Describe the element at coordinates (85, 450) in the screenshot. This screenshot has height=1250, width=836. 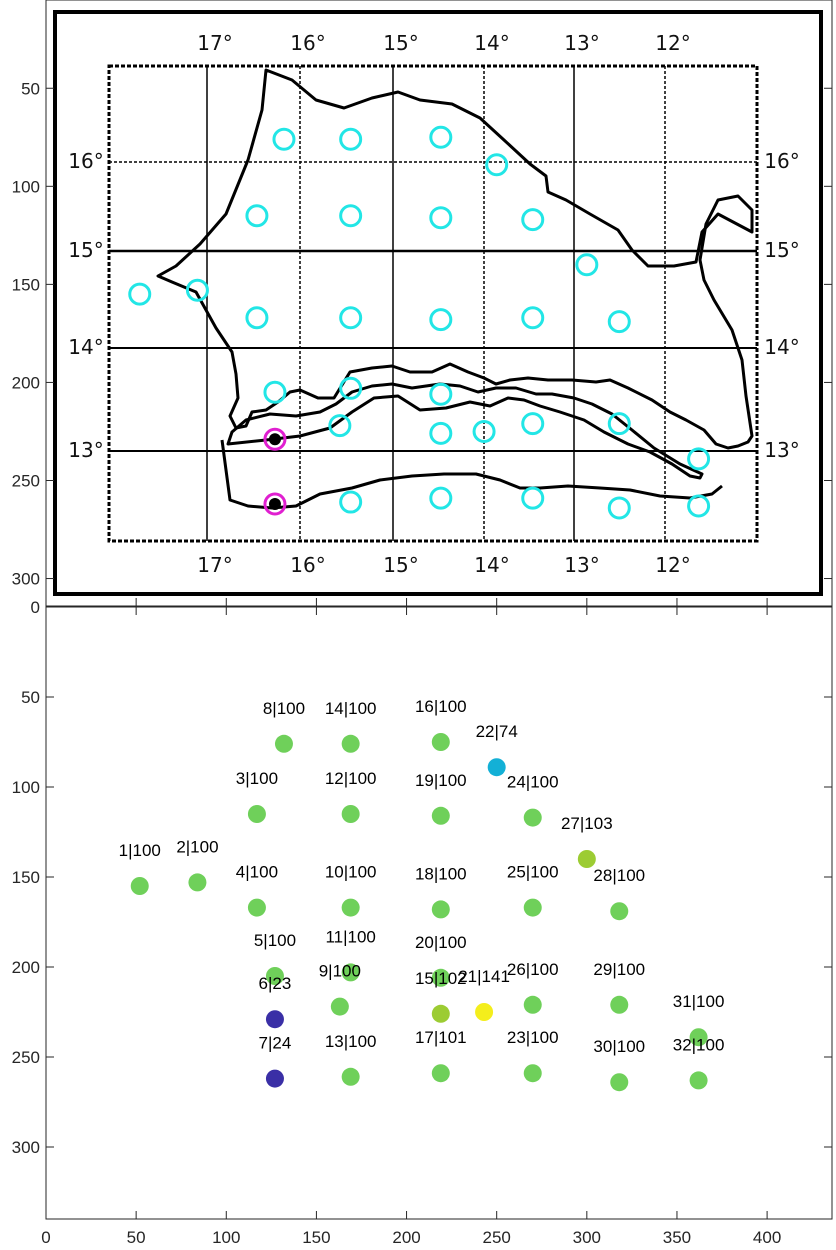
I see `latitude-label-left: 13°` at that location.